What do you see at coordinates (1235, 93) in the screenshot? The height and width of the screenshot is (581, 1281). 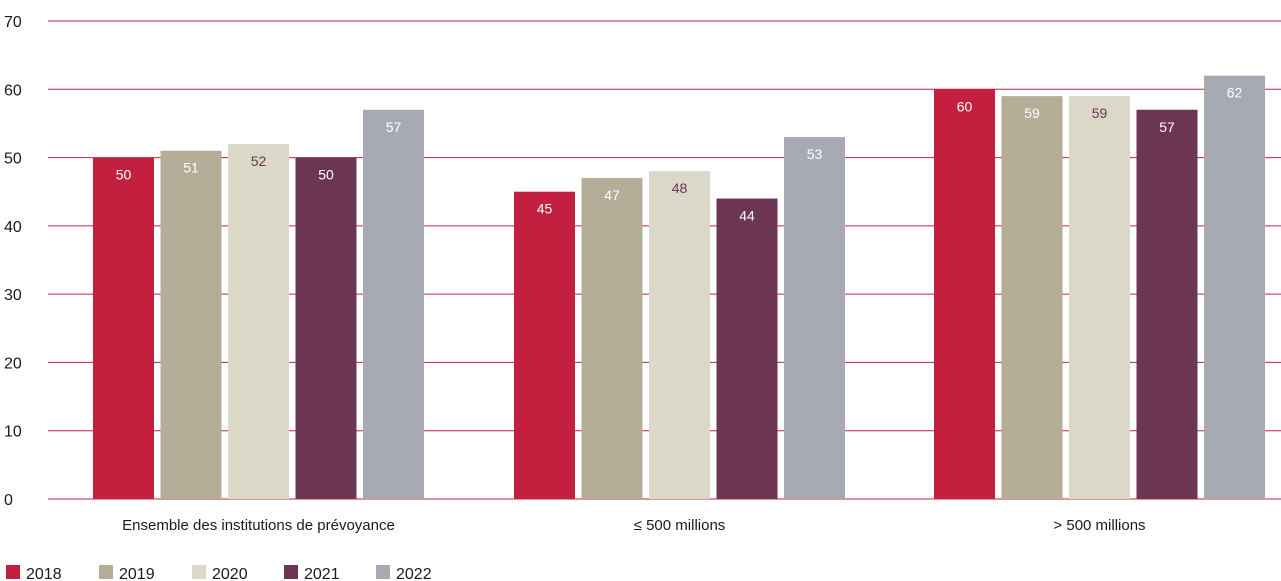 I see `bar-value-label: 62` at bounding box center [1235, 93].